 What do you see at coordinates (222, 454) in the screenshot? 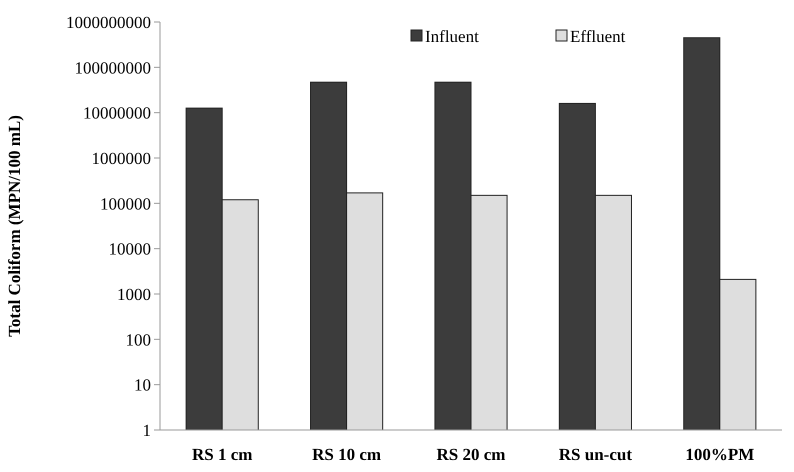
I see `x-tick-label: RS 1 cm` at bounding box center [222, 454].